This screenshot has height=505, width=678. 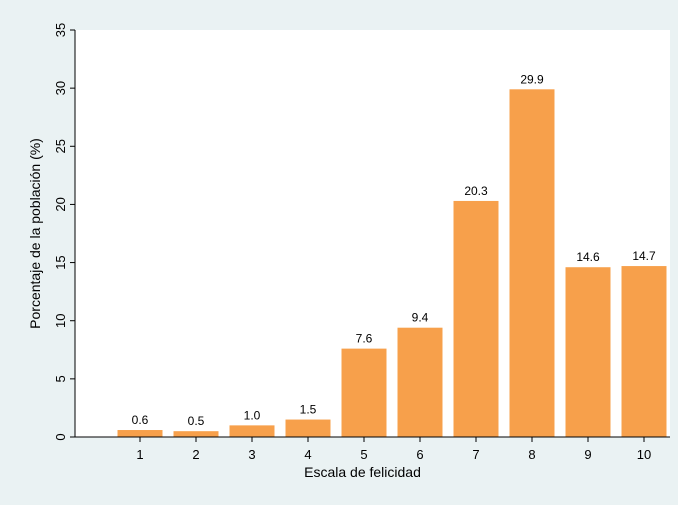 What do you see at coordinates (532, 79) in the screenshot?
I see `bar-value-label: 29.9` at bounding box center [532, 79].